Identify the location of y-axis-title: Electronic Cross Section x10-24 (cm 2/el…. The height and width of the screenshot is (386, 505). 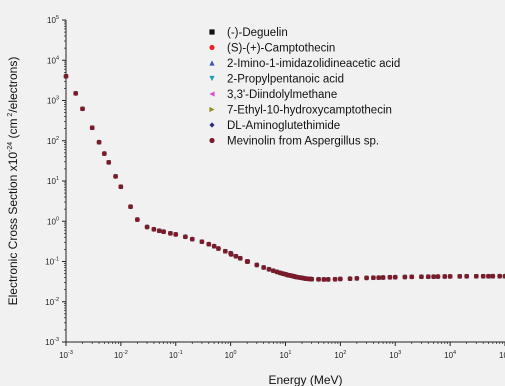
(13, 181).